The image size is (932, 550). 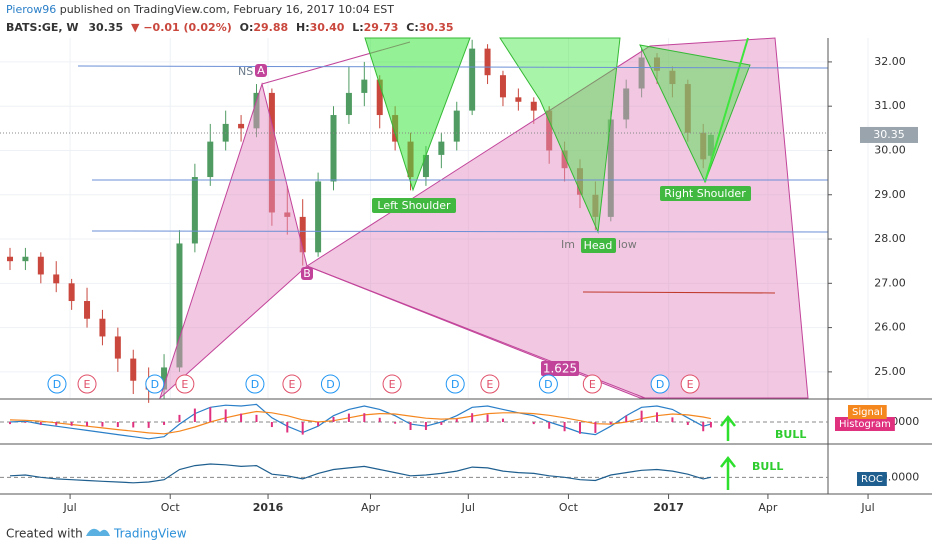 What do you see at coordinates (890, 194) in the screenshot?
I see `y-tick-label: 29.00` at bounding box center [890, 194].